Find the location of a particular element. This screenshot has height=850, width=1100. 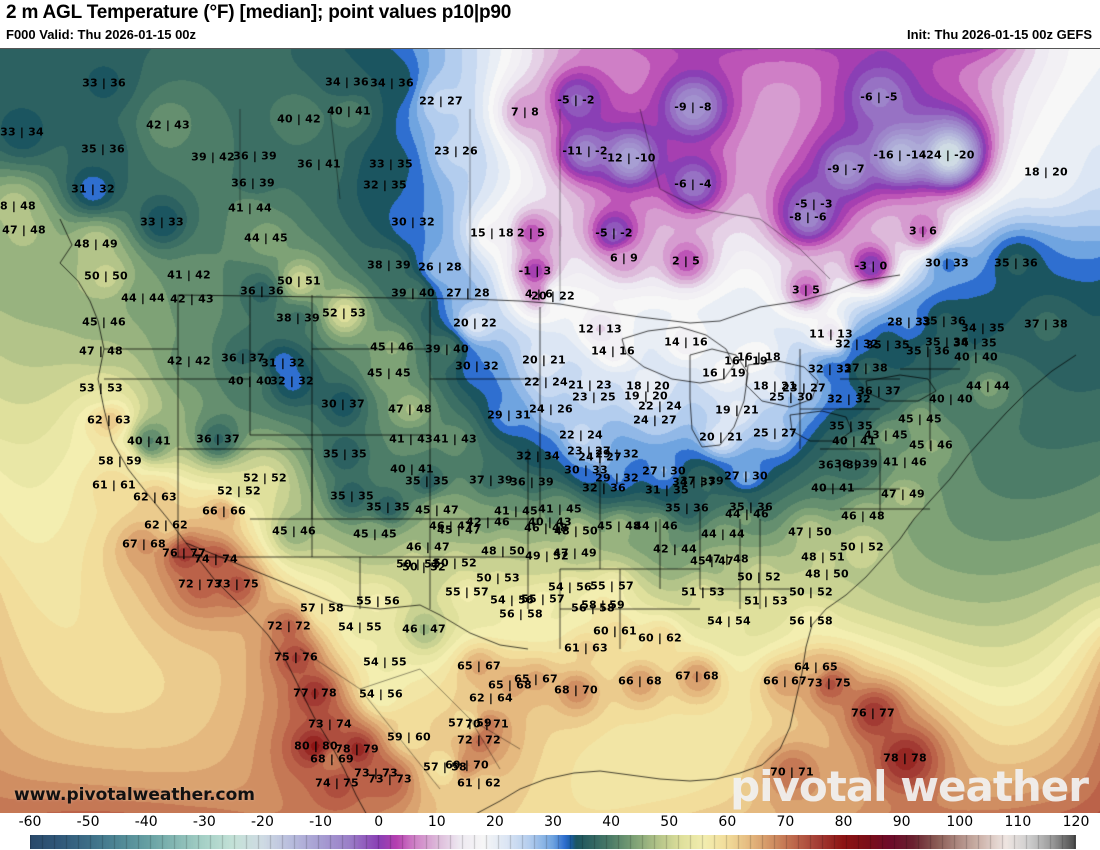

point-value-label: 61 | 61 is located at coordinates (114, 485).